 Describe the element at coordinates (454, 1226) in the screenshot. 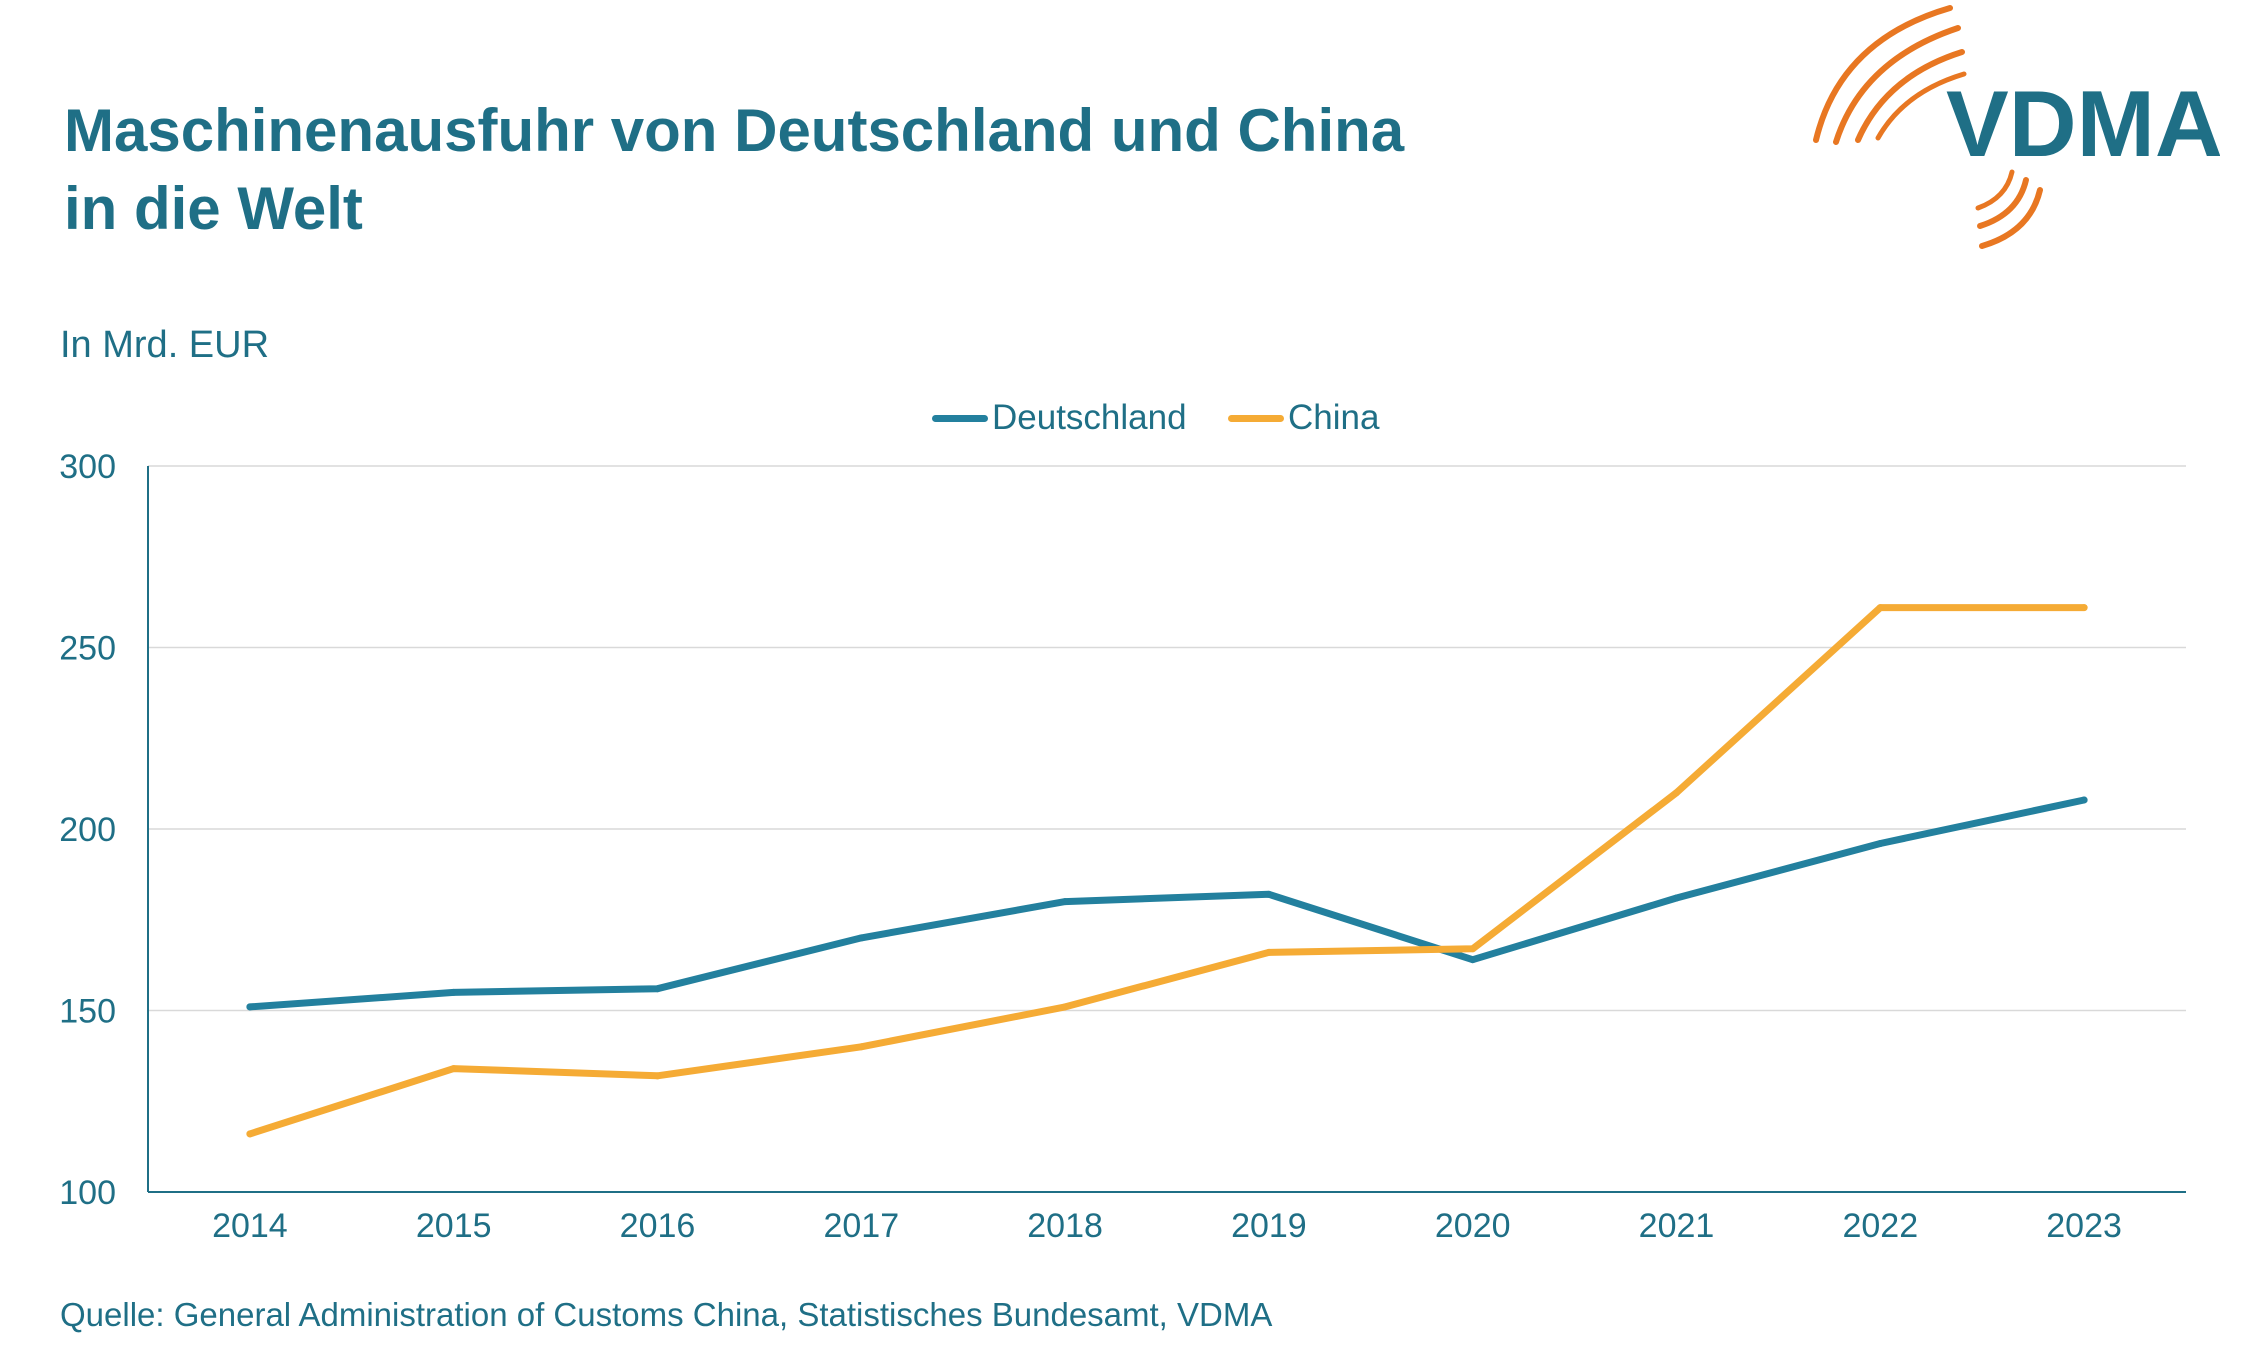

I see `x-tick-label-2015: 2015` at that location.